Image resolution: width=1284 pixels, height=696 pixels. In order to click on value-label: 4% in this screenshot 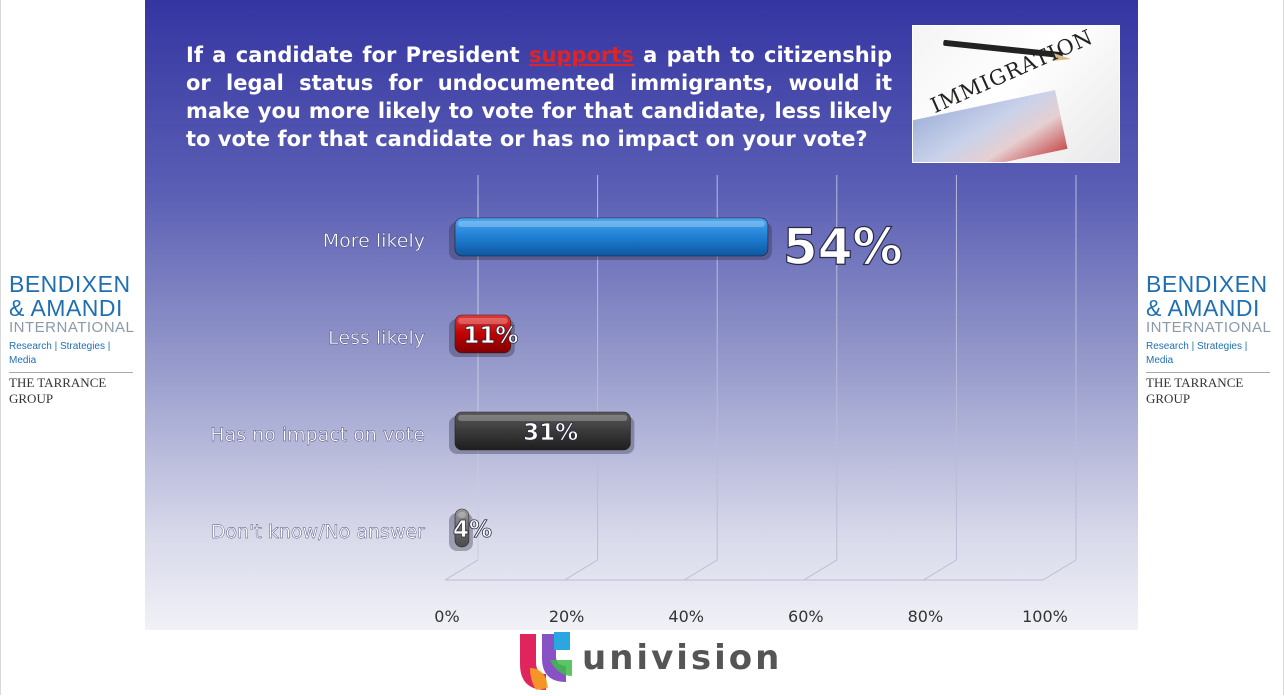, I will do `click(472, 530)`.